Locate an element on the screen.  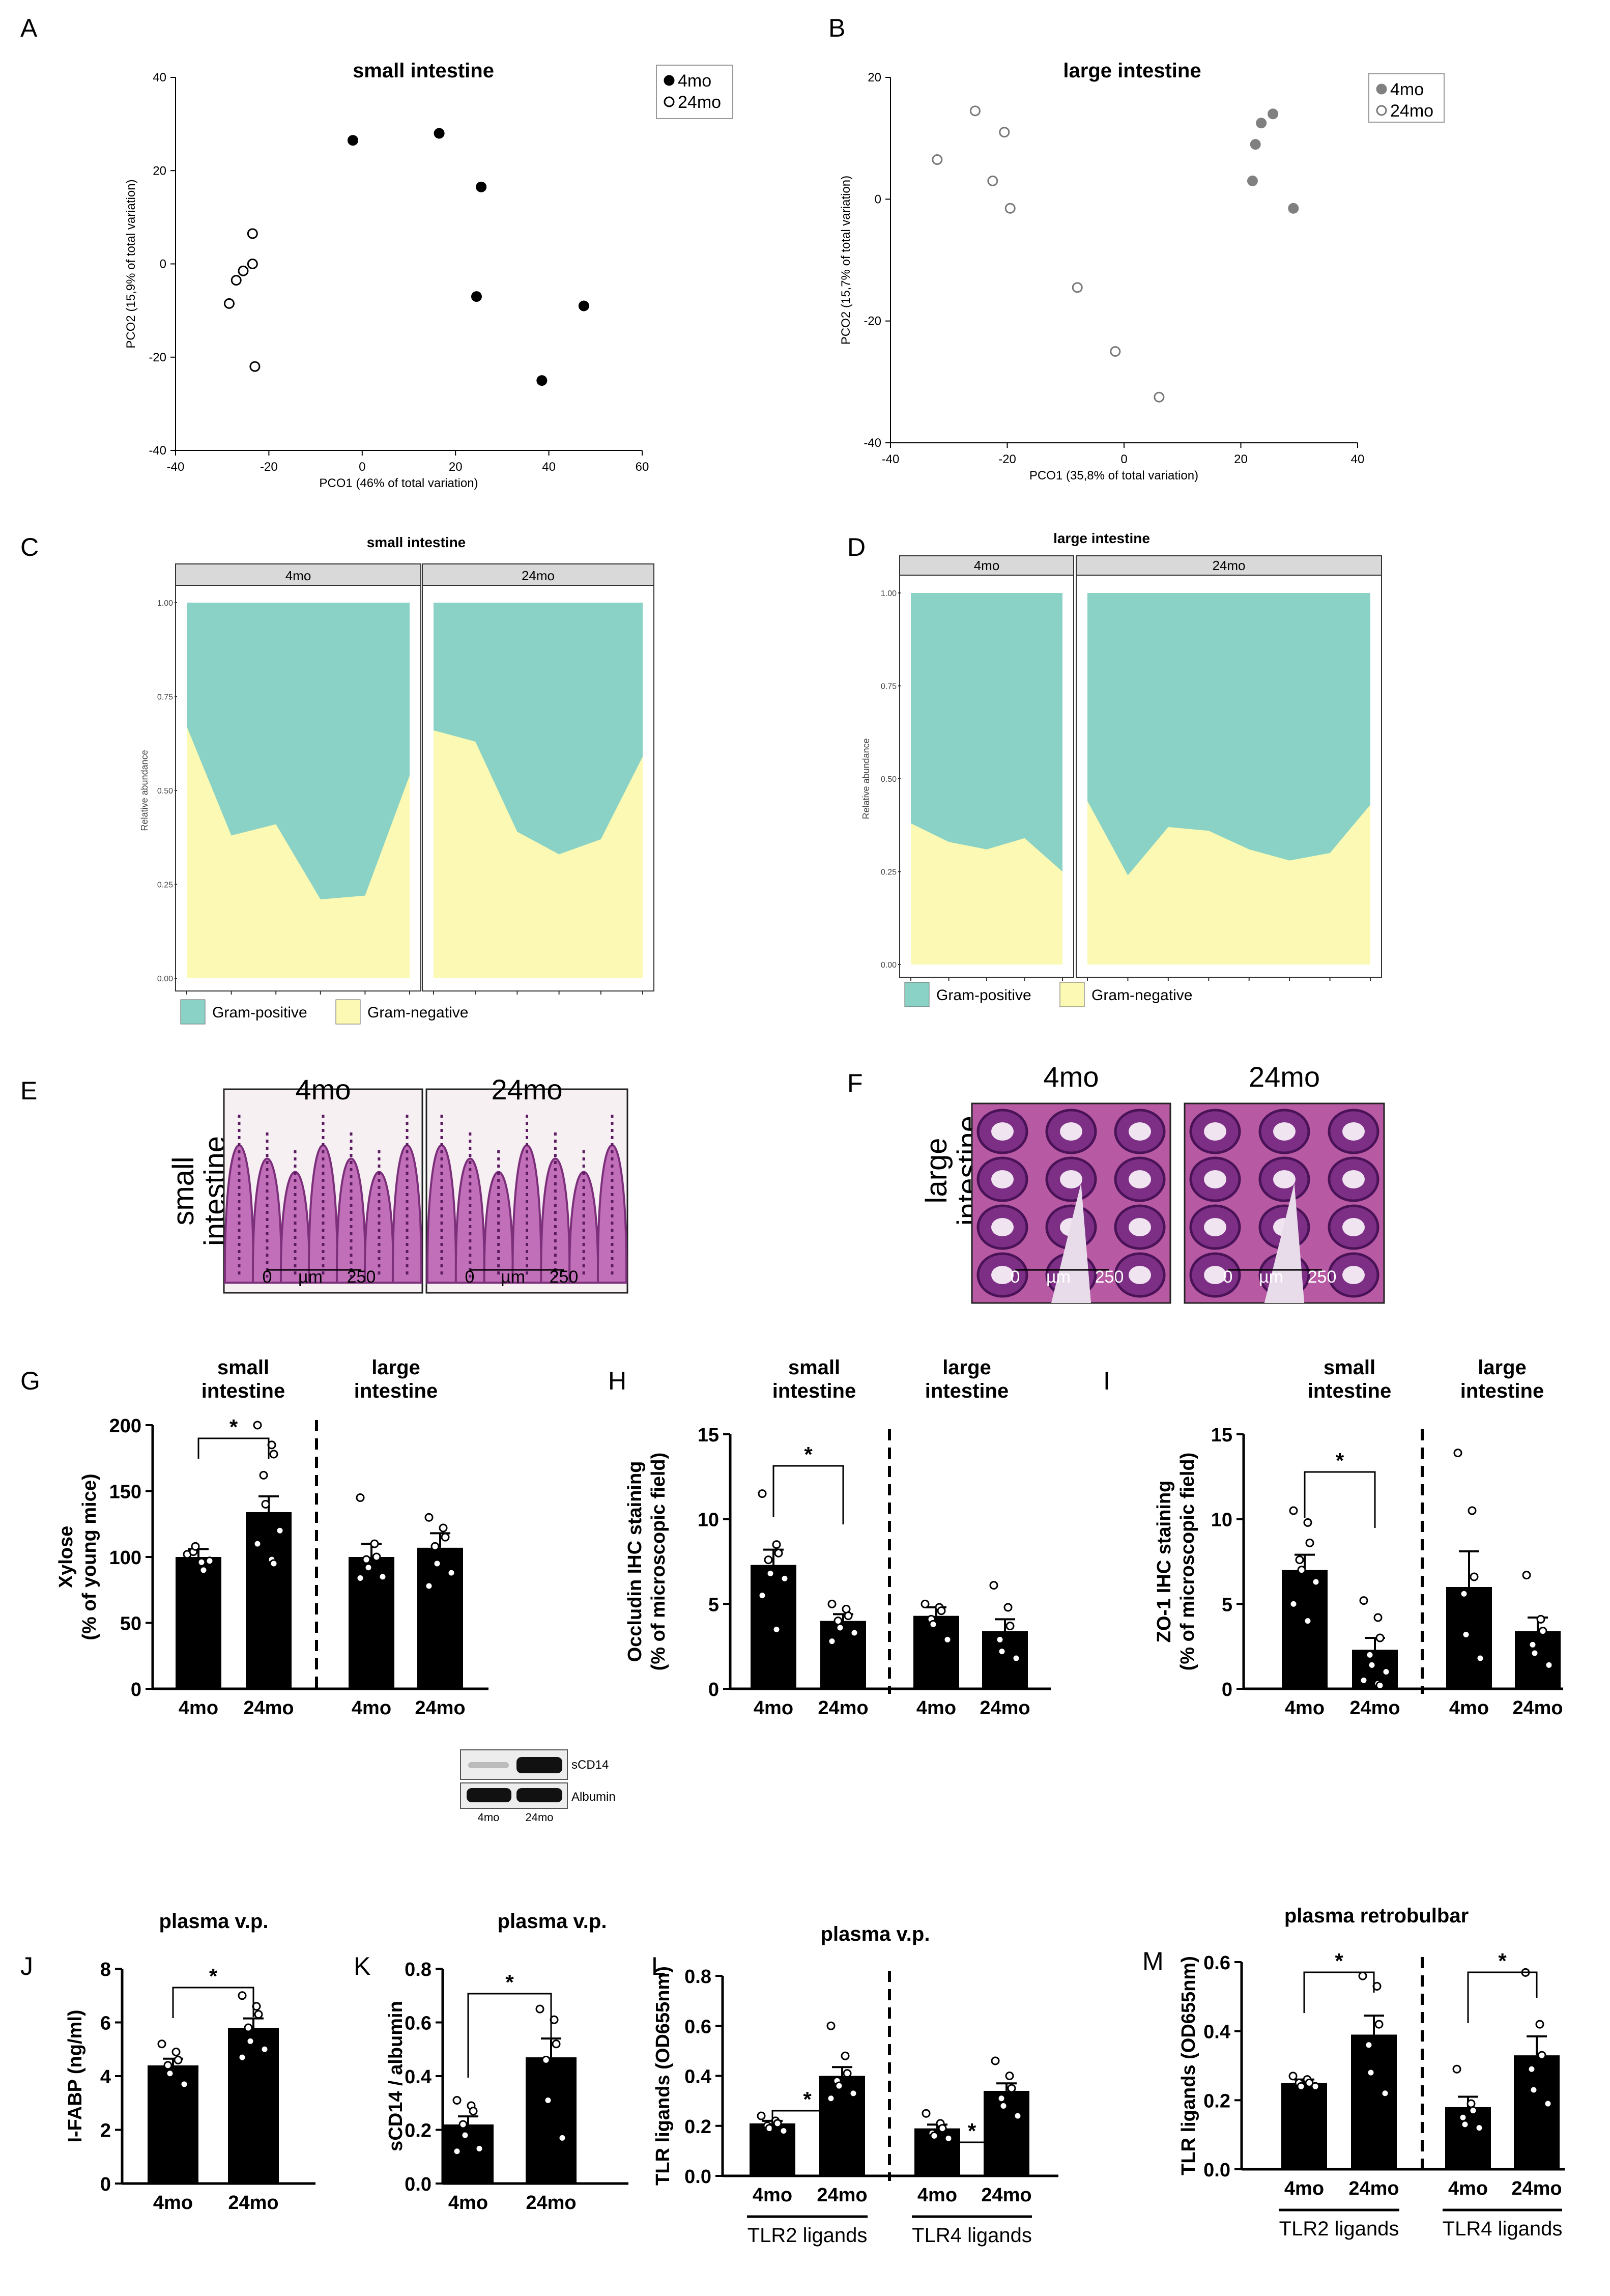
blot-band-label: sCD14 is located at coordinates (590, 1765).